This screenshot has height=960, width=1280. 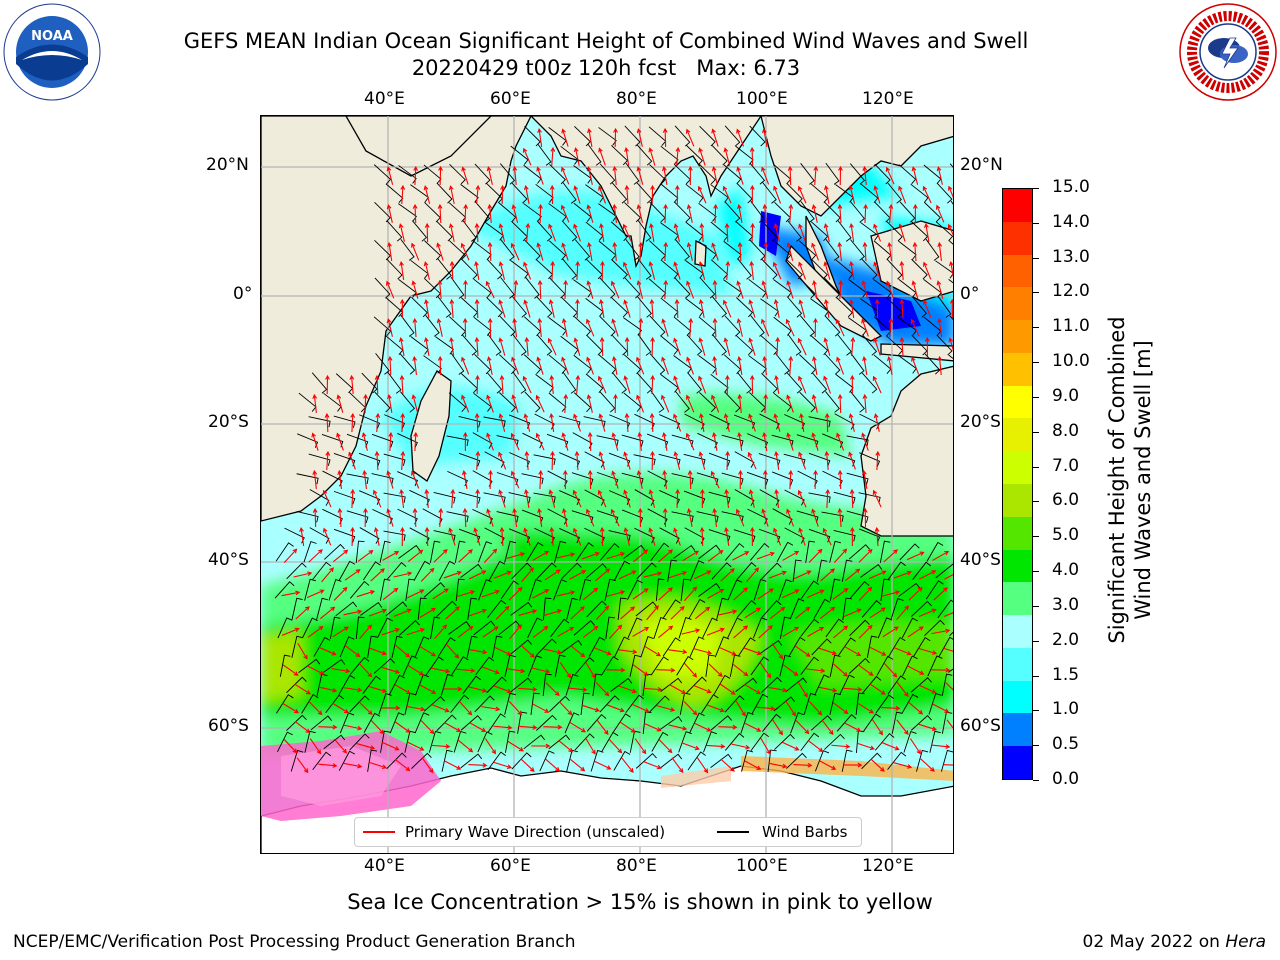 I want to click on footer-right: 02 May 2022 on Hera, so click(x=1175, y=942).